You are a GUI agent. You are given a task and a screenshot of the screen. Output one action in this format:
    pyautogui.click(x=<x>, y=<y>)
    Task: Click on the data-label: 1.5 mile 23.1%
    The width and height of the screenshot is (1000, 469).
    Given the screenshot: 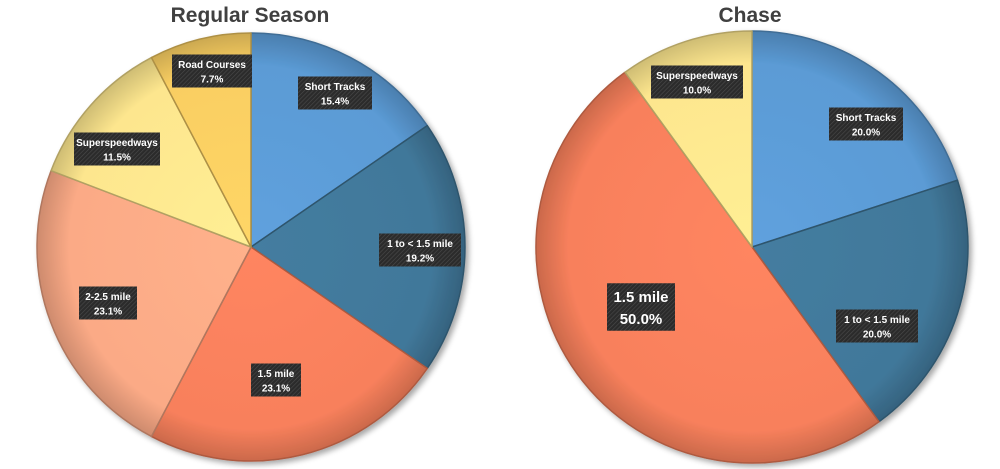 What is the action you would take?
    pyautogui.click(x=276, y=380)
    